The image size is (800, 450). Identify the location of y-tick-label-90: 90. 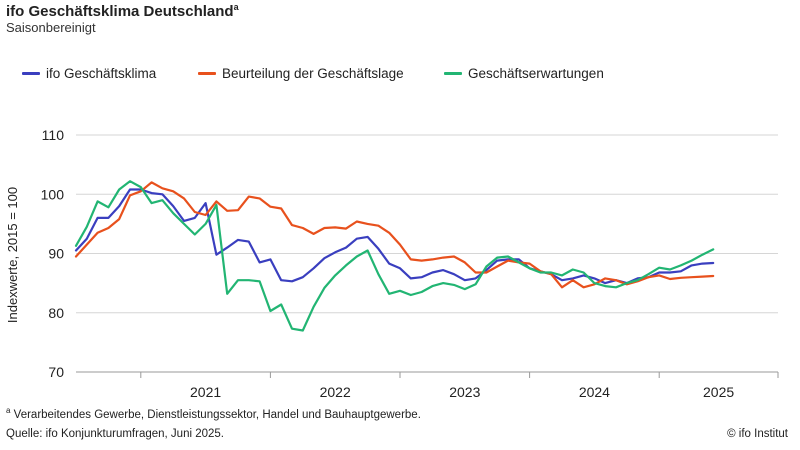
(56, 254).